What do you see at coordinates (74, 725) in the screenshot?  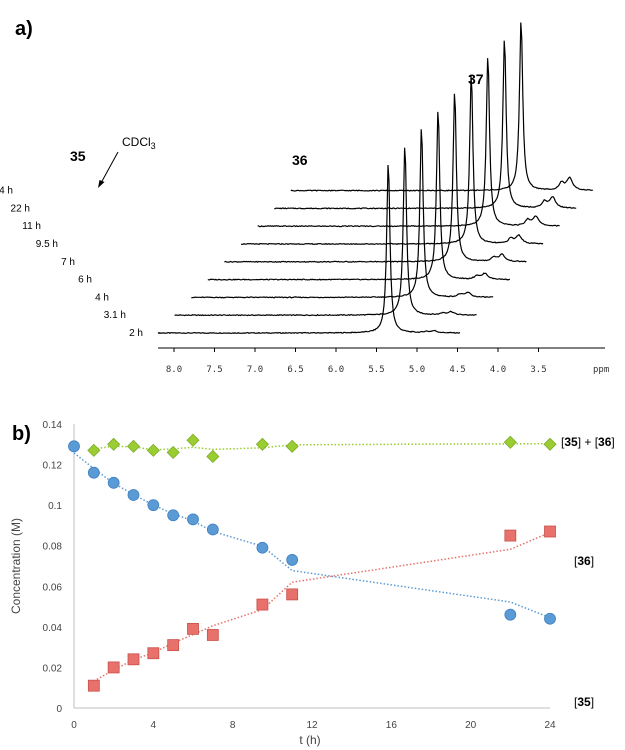 I see `x-tick-label: 0` at bounding box center [74, 725].